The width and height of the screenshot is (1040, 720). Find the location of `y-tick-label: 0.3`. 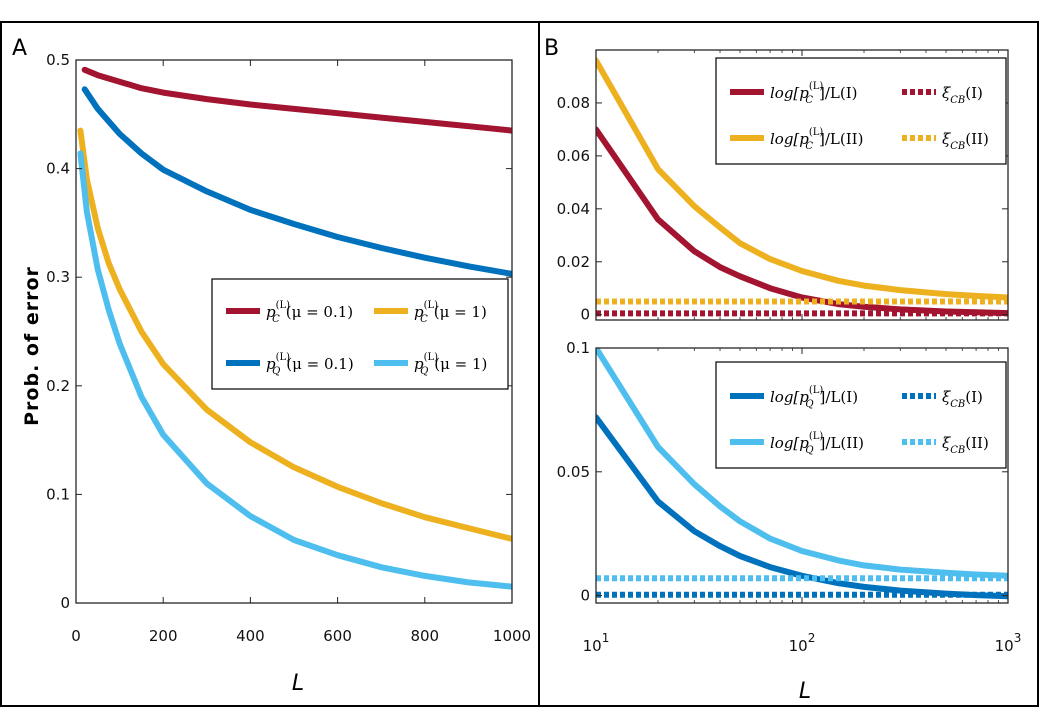

y-tick-label: 0.3 is located at coordinates (58, 277).